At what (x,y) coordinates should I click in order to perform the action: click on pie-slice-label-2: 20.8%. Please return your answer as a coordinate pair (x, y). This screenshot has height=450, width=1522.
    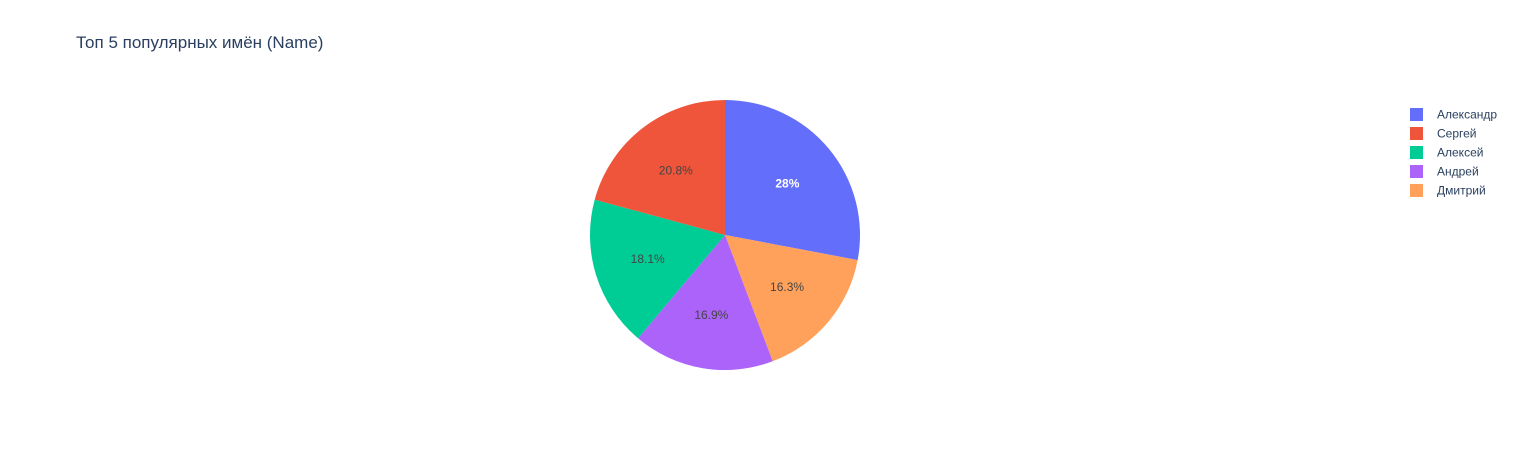
    Looking at the image, I should click on (676, 171).